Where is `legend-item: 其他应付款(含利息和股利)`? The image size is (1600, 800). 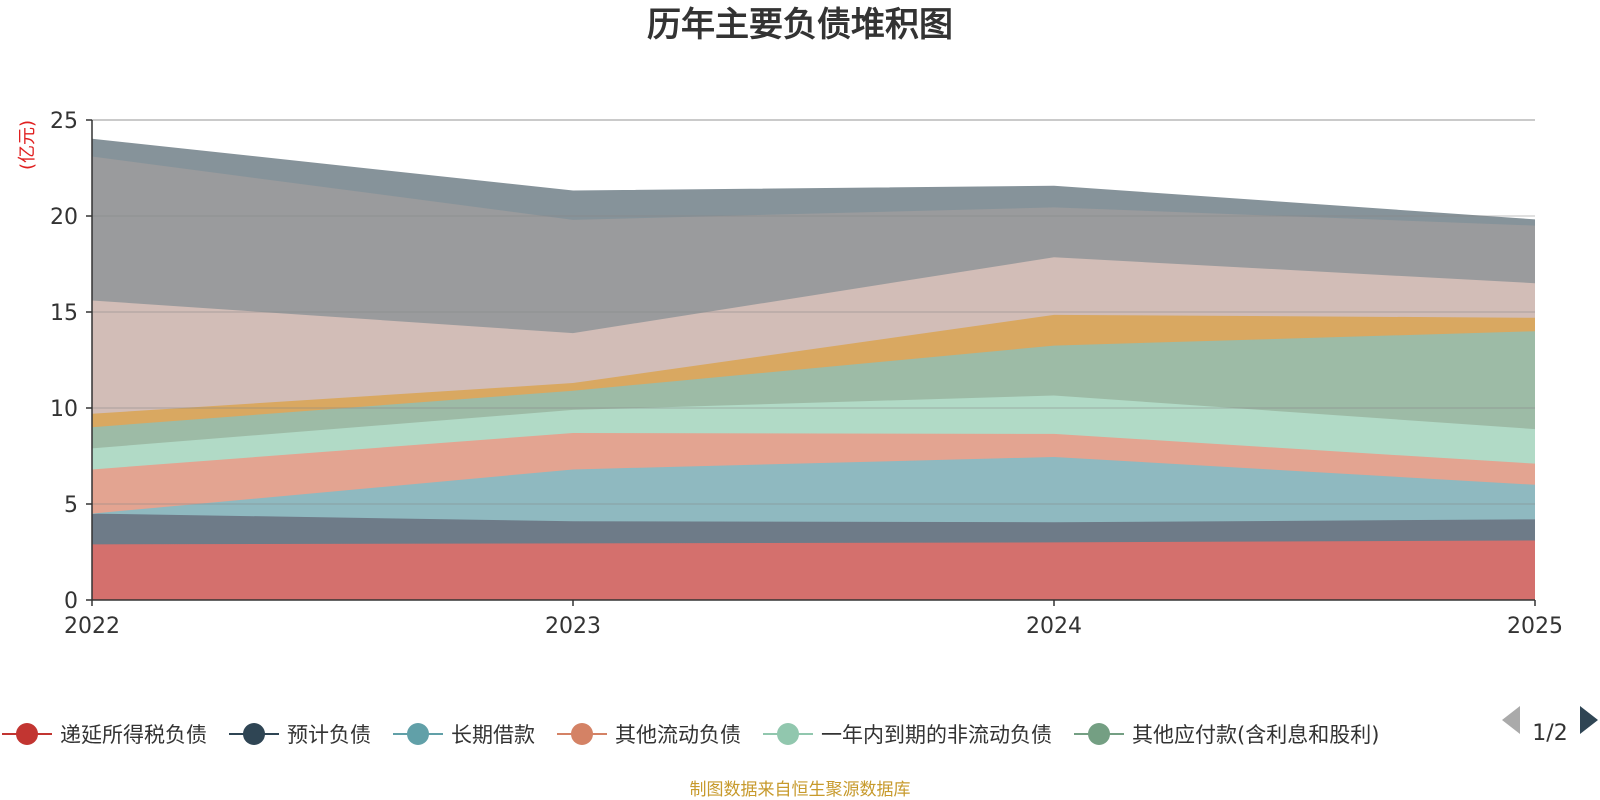 legend-item: 其他应付款(含利息和股利) is located at coordinates (1226, 735).